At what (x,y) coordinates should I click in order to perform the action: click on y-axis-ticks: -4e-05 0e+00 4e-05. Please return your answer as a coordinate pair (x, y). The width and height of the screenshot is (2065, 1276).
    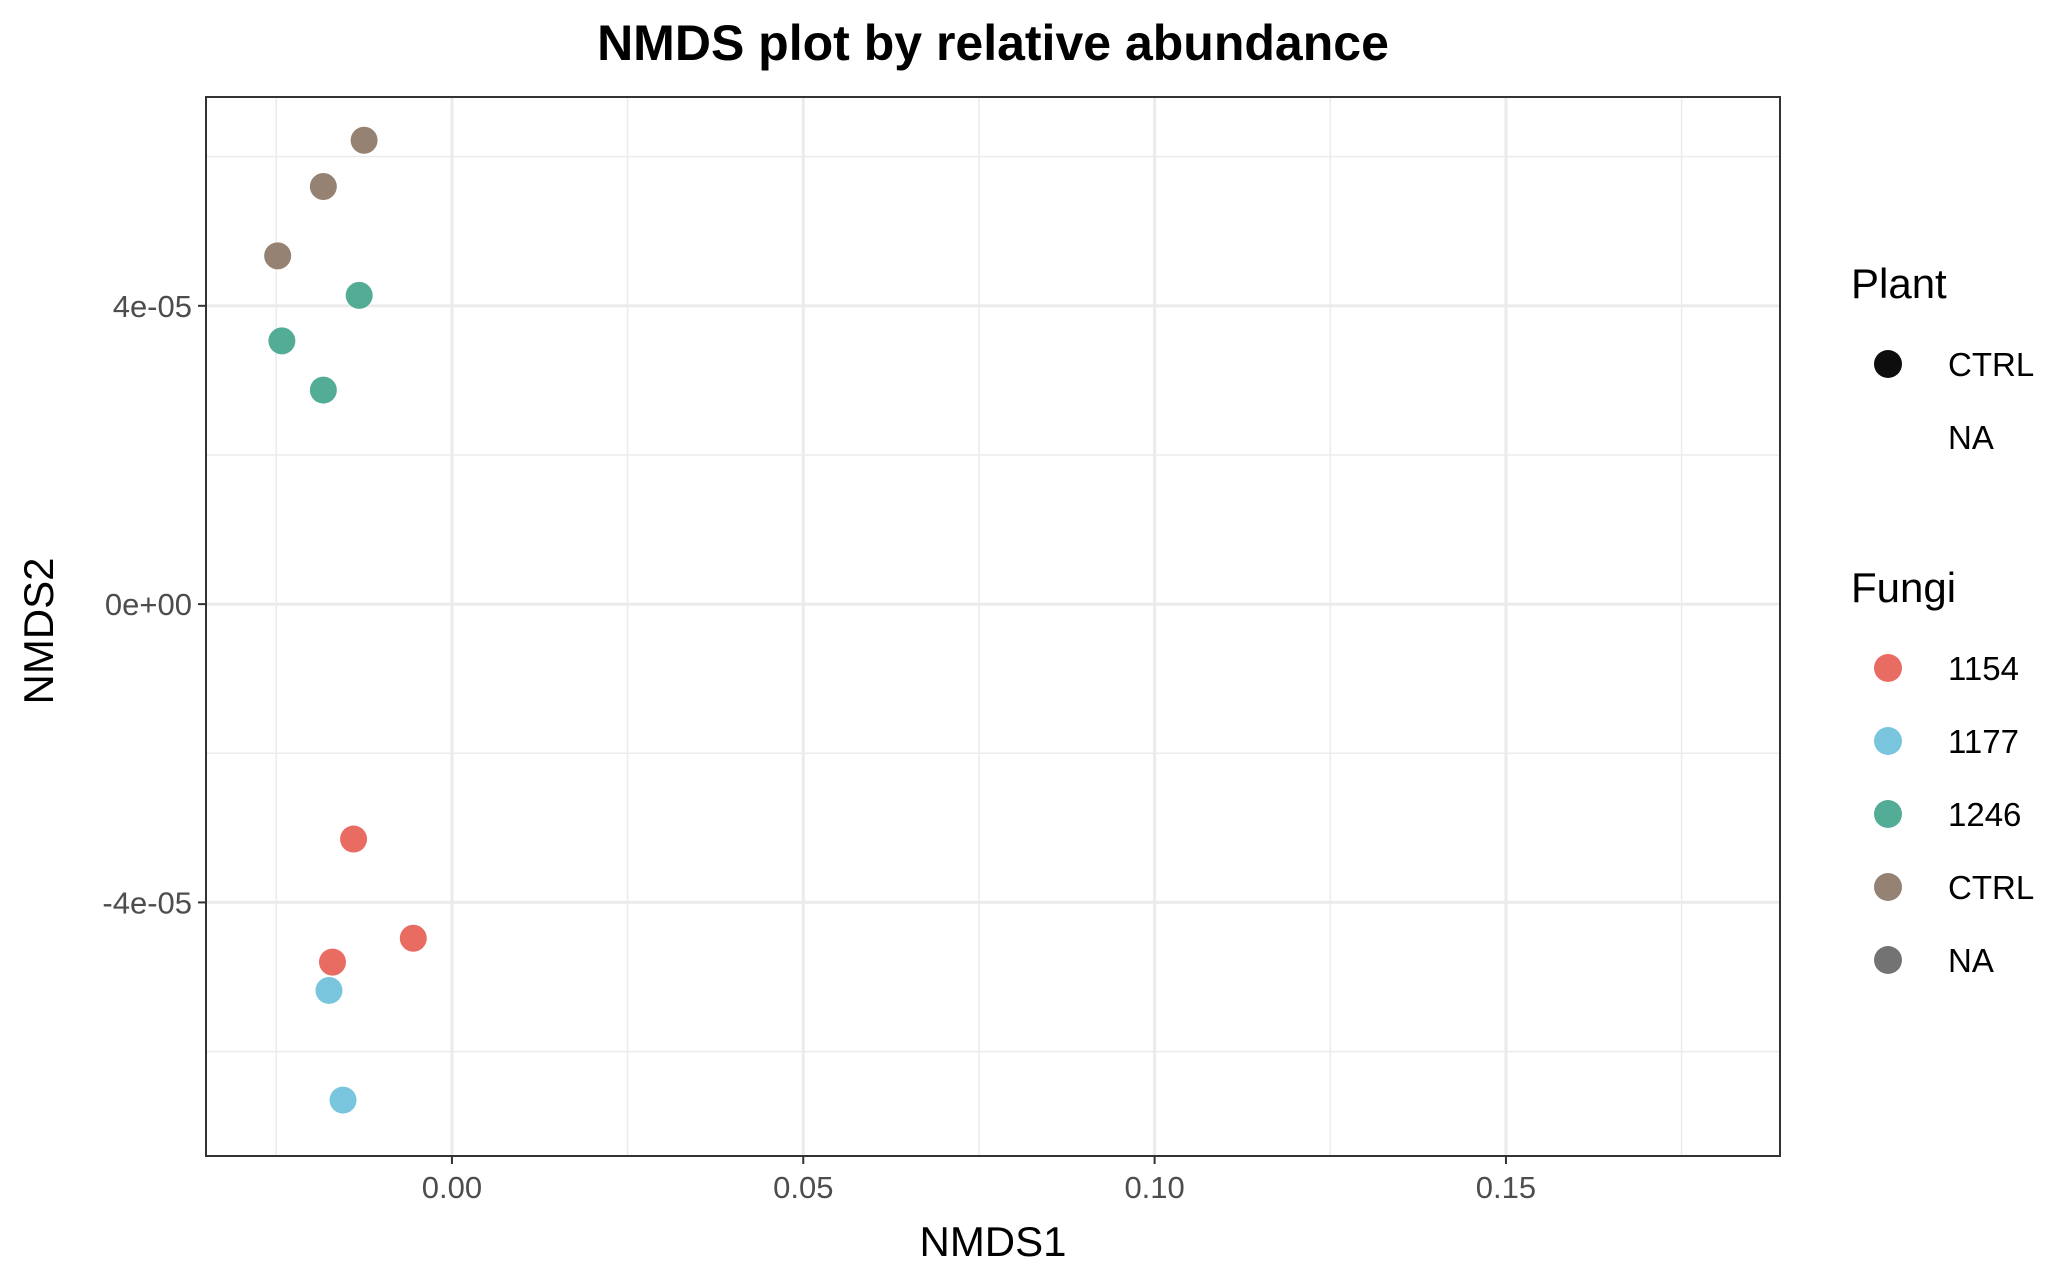
    Looking at the image, I should click on (154, 604).